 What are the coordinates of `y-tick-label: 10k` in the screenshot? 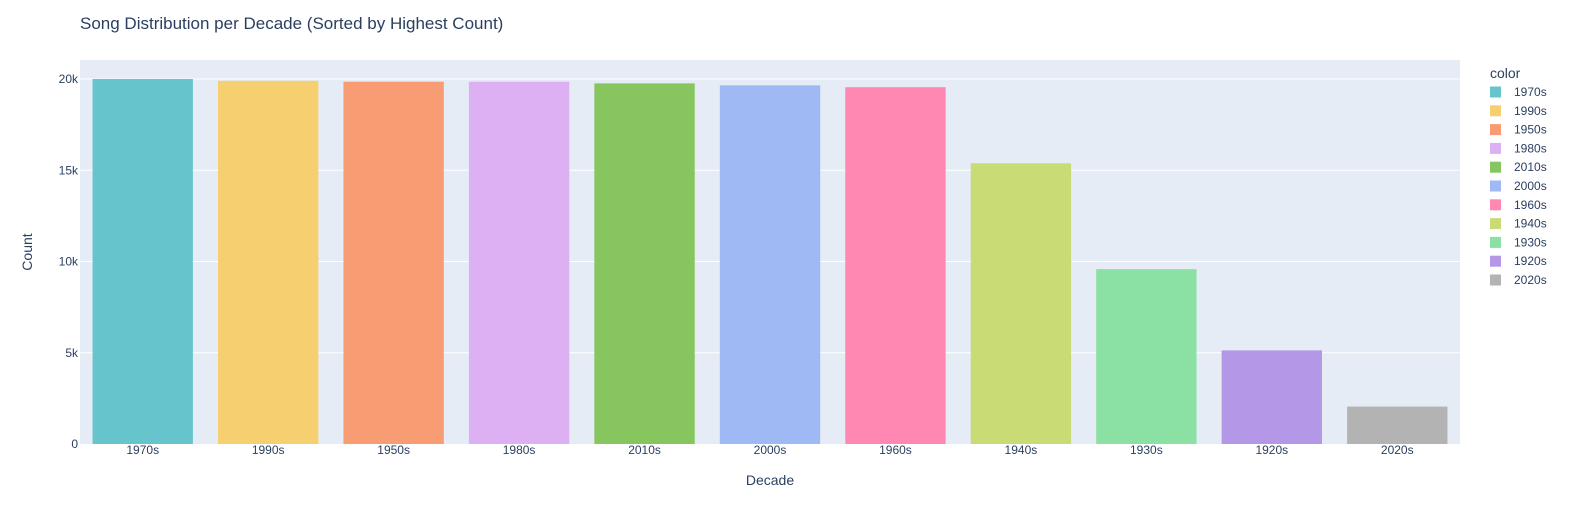 It's located at (69, 262).